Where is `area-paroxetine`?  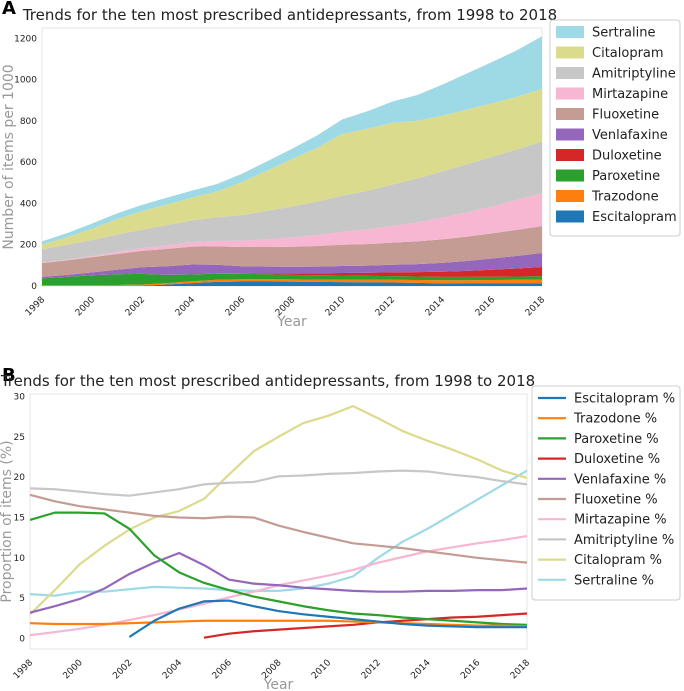 area-paroxetine is located at coordinates (292, 279).